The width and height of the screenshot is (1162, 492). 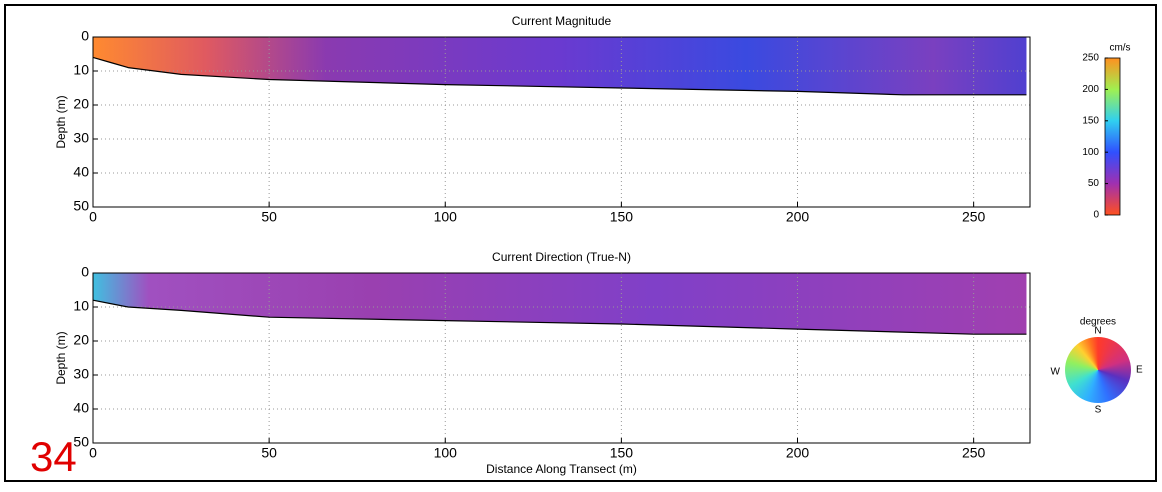 I want to click on compass-direction: N, so click(x=1097, y=331).